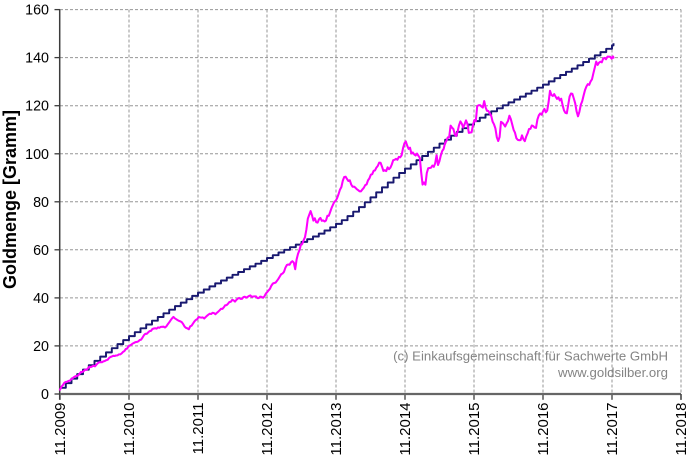  Describe the element at coordinates (681, 429) in the screenshot. I see `svg-text: 11.2018` at that location.